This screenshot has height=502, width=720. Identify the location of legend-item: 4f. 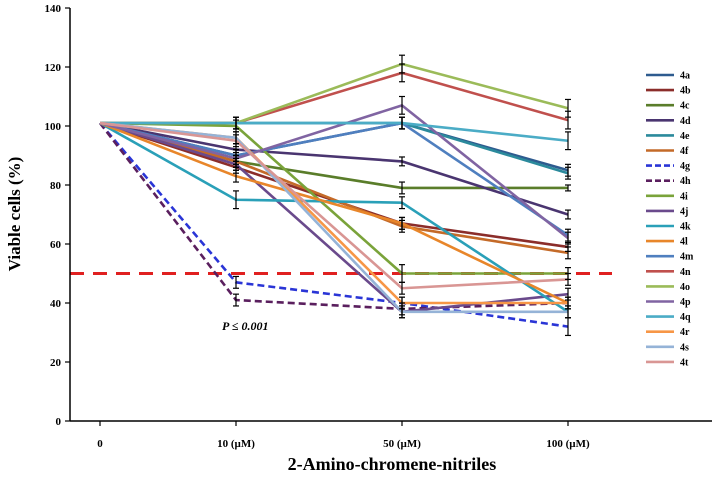
(667, 151).